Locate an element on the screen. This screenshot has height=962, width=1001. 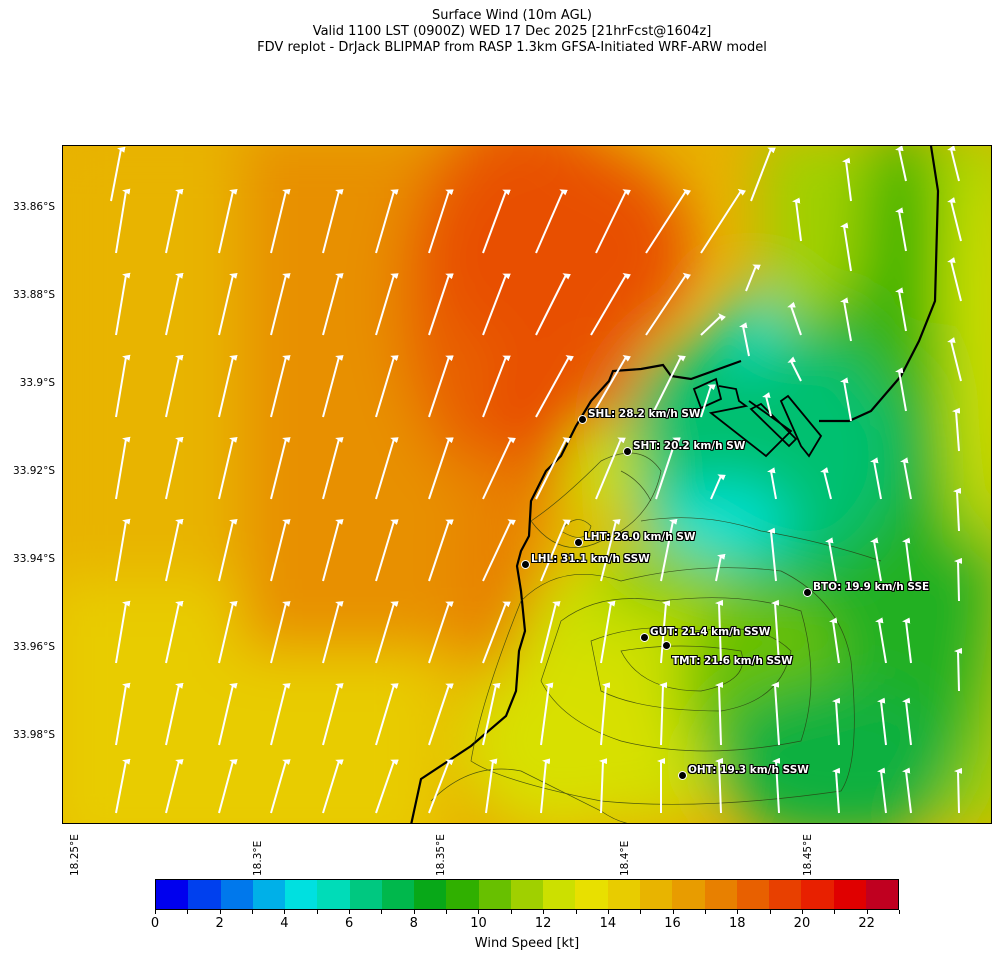
y-tick-label: 33.86°S is located at coordinates (34, 207).